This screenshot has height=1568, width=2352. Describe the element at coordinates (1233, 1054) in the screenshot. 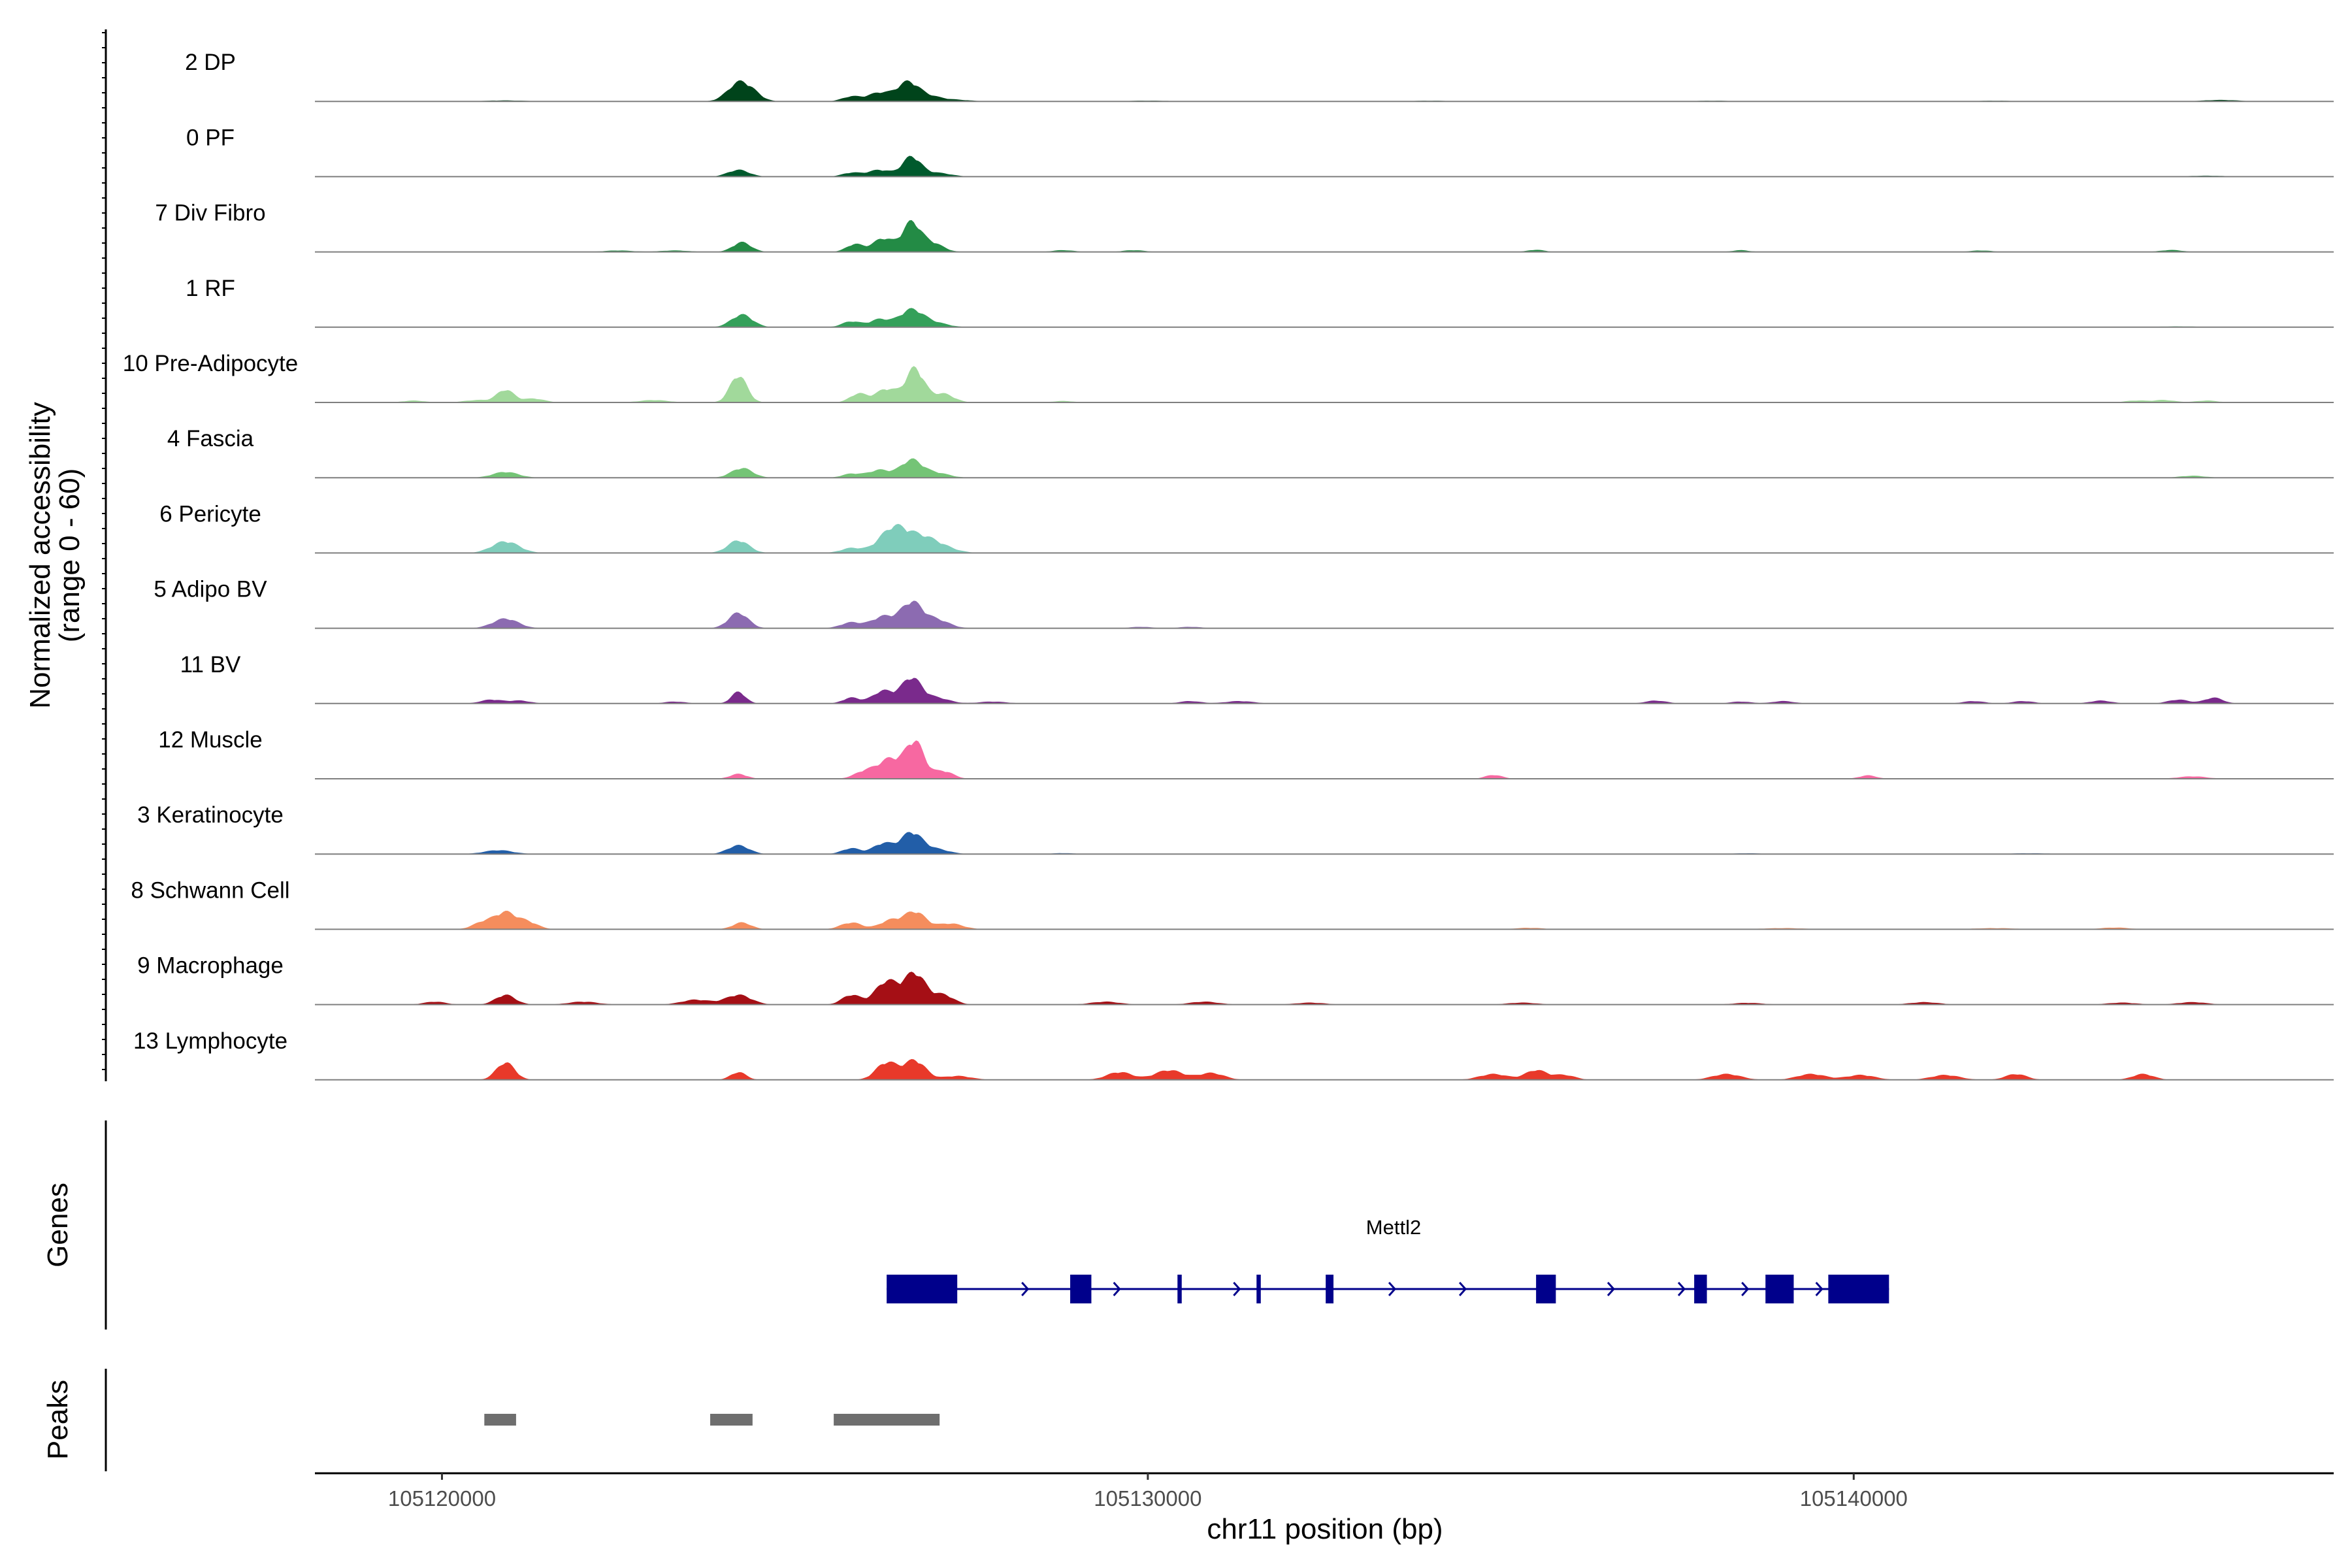

I see `track: 13 Lymphocyte` at that location.